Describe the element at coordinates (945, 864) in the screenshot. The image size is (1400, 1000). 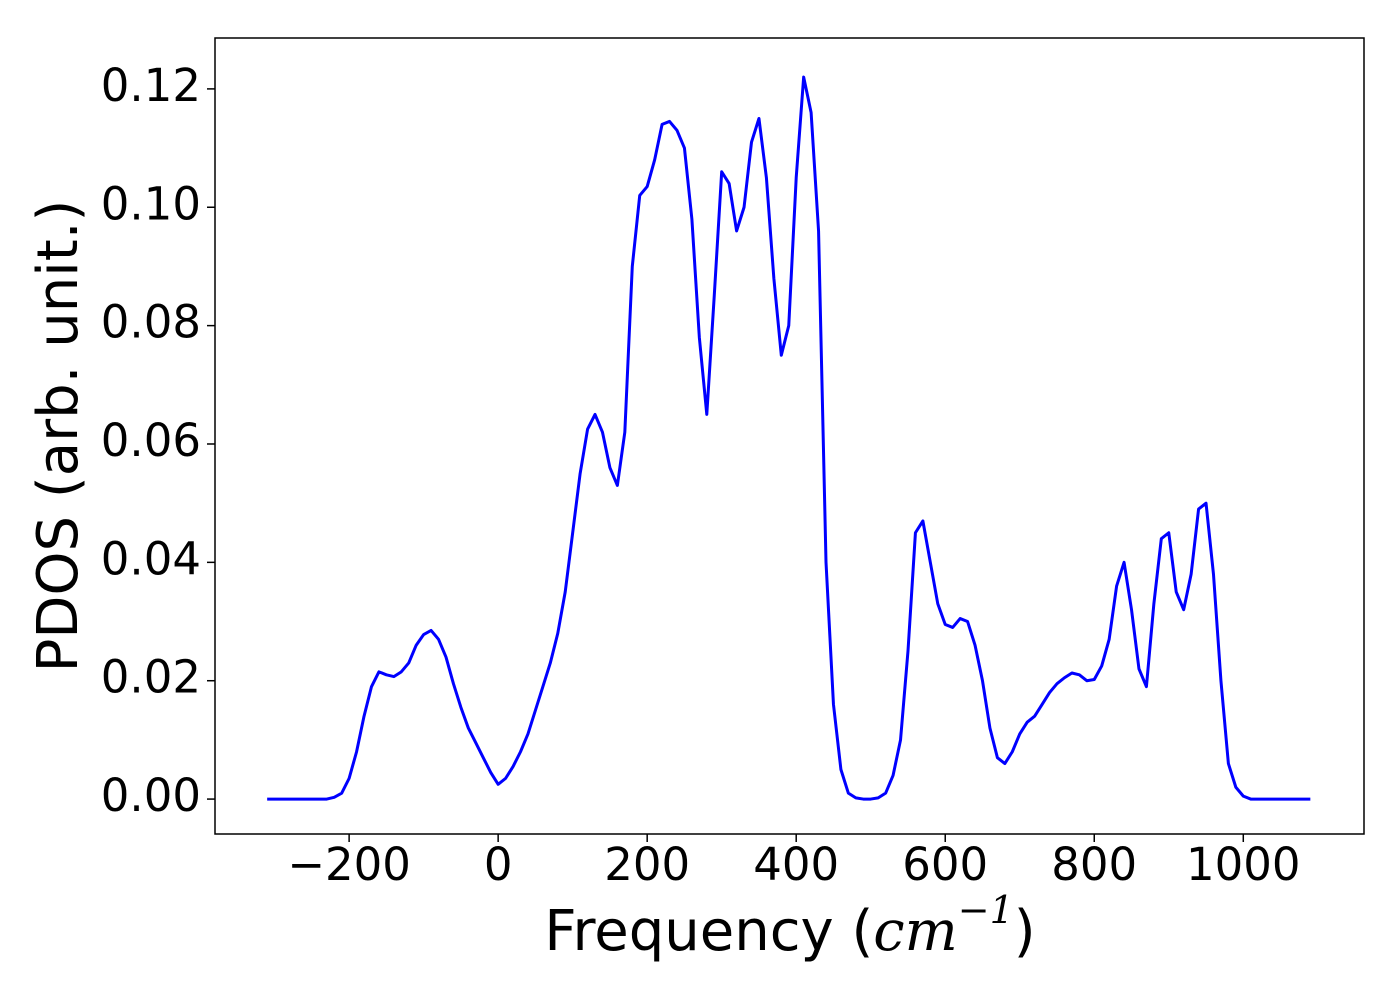
I see `x-tick-label: 600` at that location.